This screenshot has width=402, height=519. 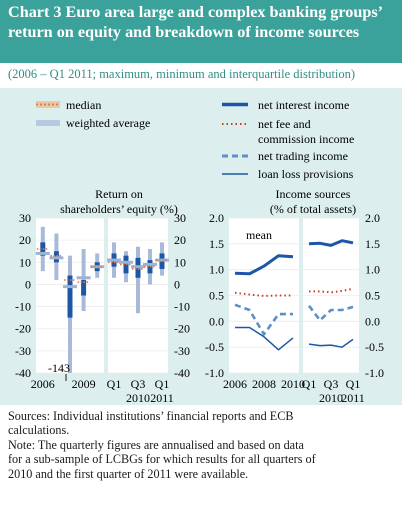 What do you see at coordinates (313, 209) in the screenshot?
I see `income-title-line2: (% of total assets)` at bounding box center [313, 209].